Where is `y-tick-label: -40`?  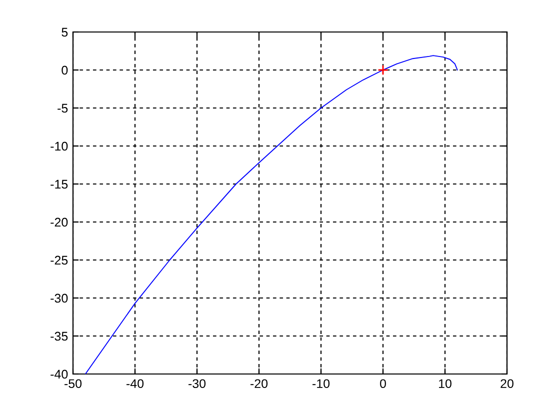 y-tick-label: -40 is located at coordinates (59, 374).